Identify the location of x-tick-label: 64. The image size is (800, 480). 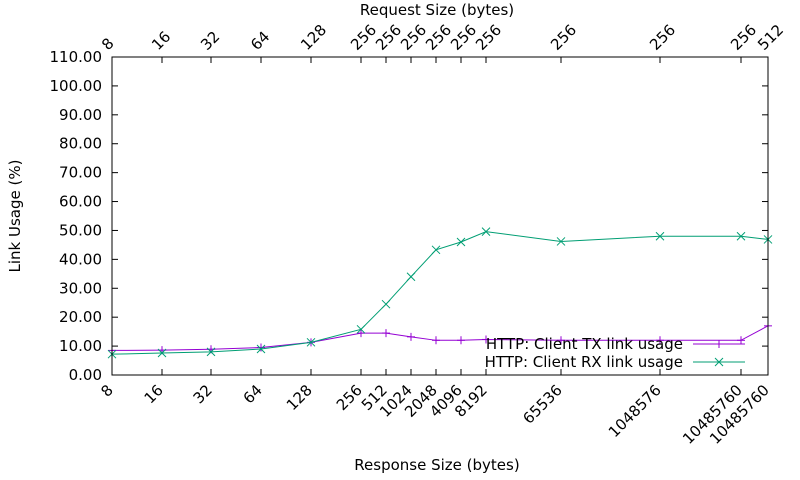
(253, 394).